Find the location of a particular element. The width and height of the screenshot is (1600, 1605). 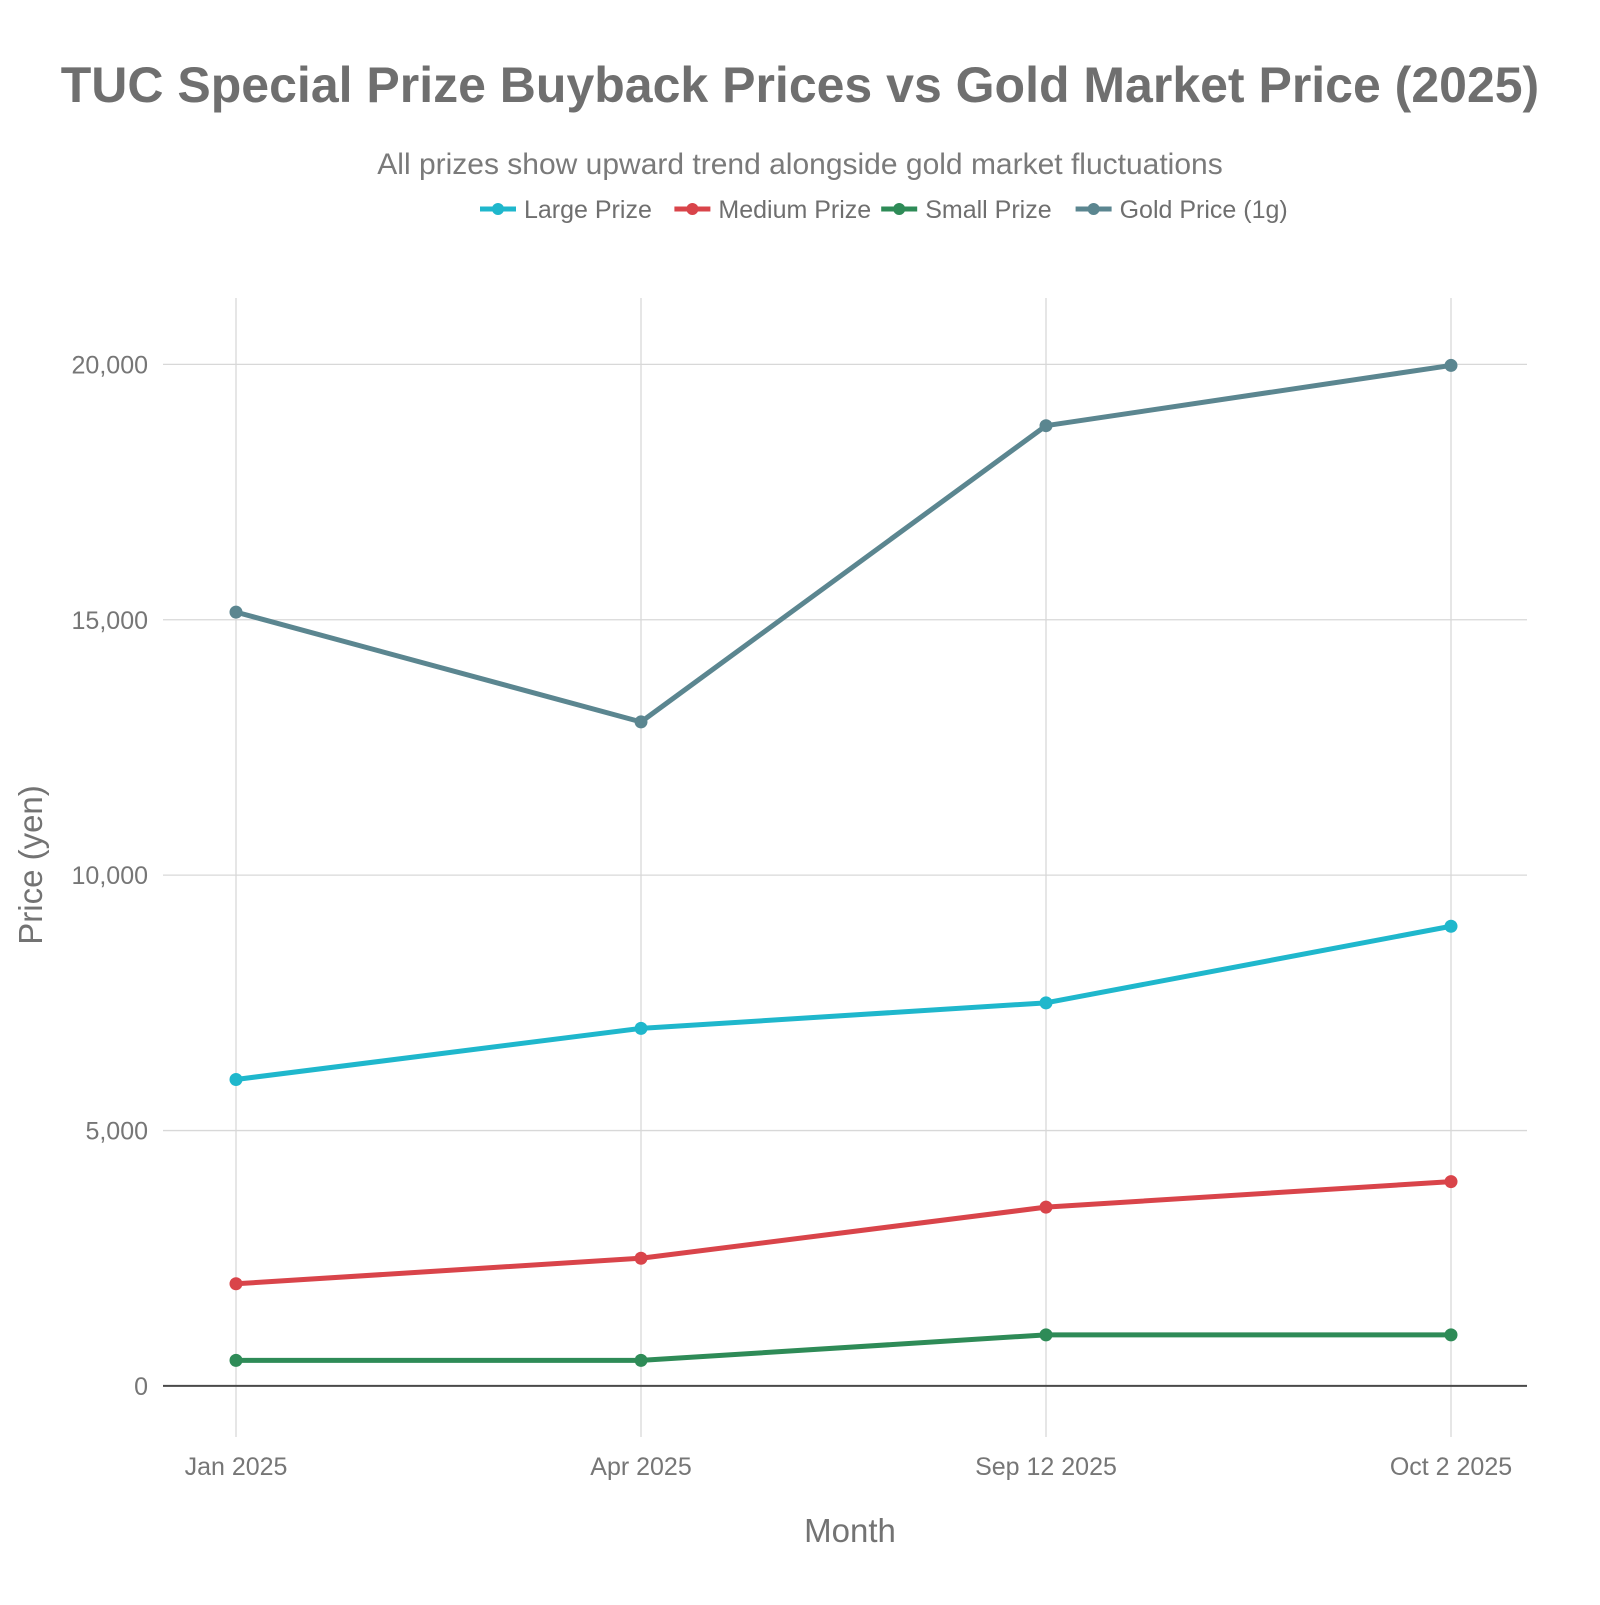

legend-item-small-prize: Small Prize is located at coordinates (966, 210).